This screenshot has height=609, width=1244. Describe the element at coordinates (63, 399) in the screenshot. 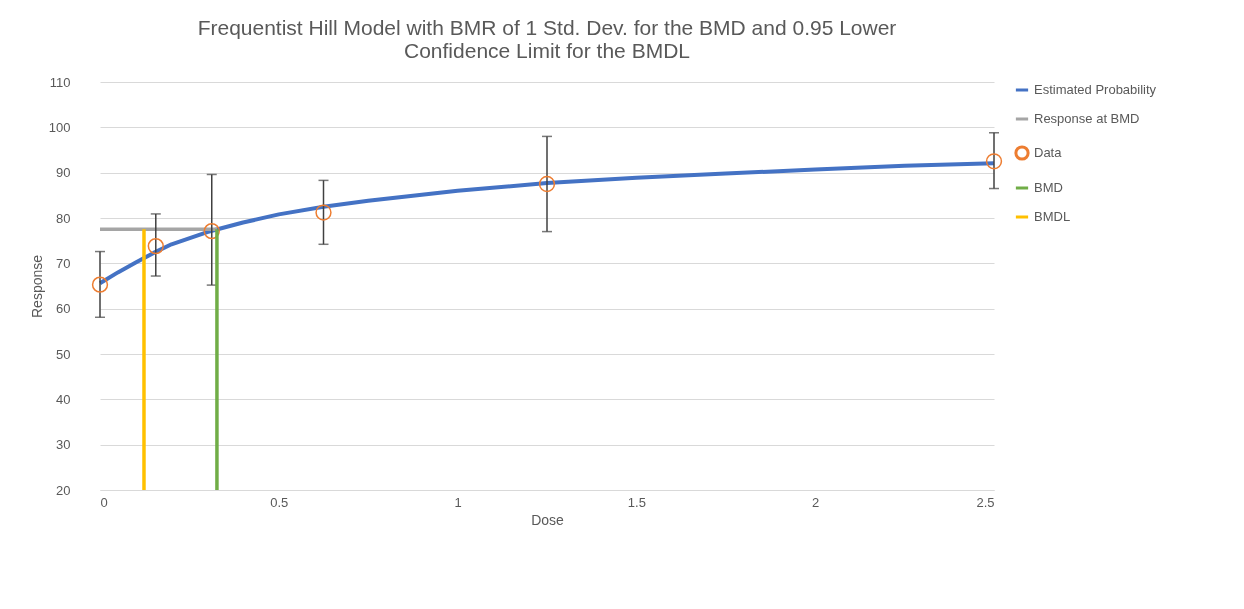

I see `y-tick-label: 40` at that location.